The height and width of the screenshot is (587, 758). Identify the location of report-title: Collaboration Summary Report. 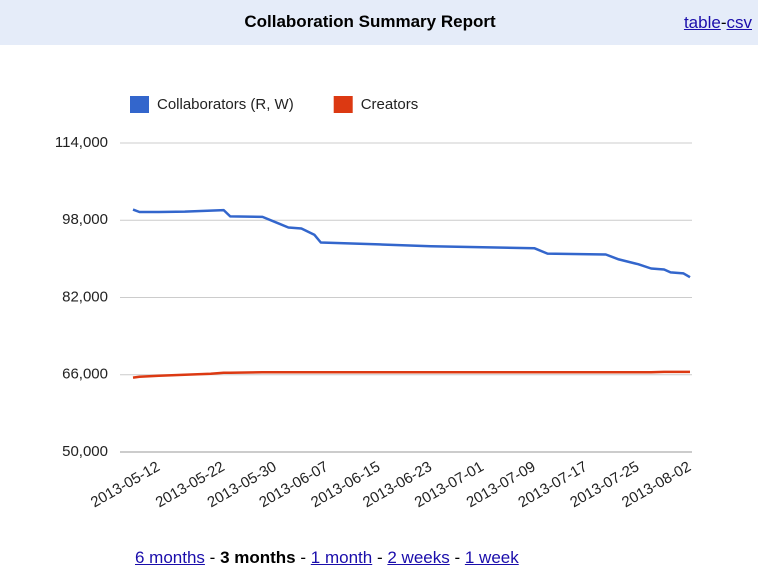
(370, 21).